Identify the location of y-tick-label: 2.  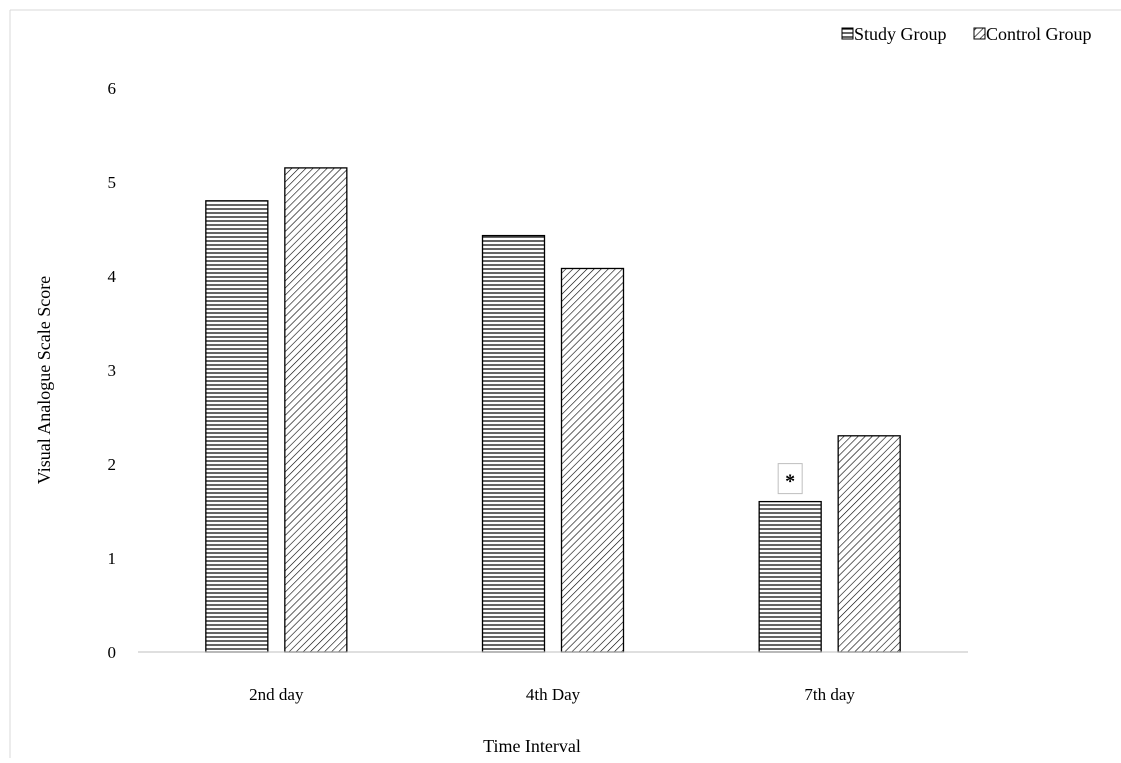
(112, 464).